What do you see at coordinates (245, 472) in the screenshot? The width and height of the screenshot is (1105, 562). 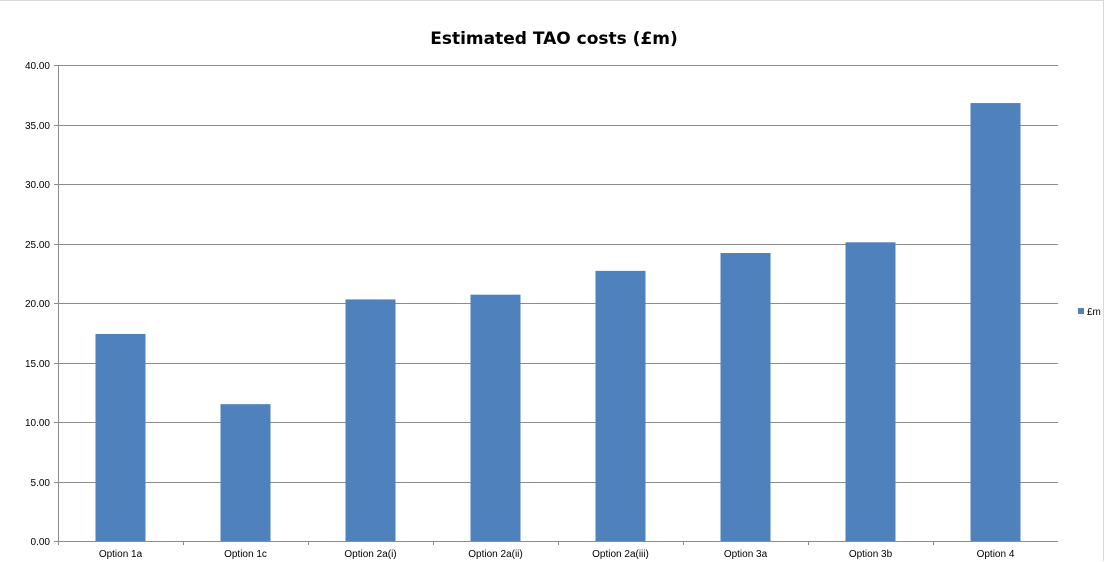 I see `bar-option-1c` at bounding box center [245, 472].